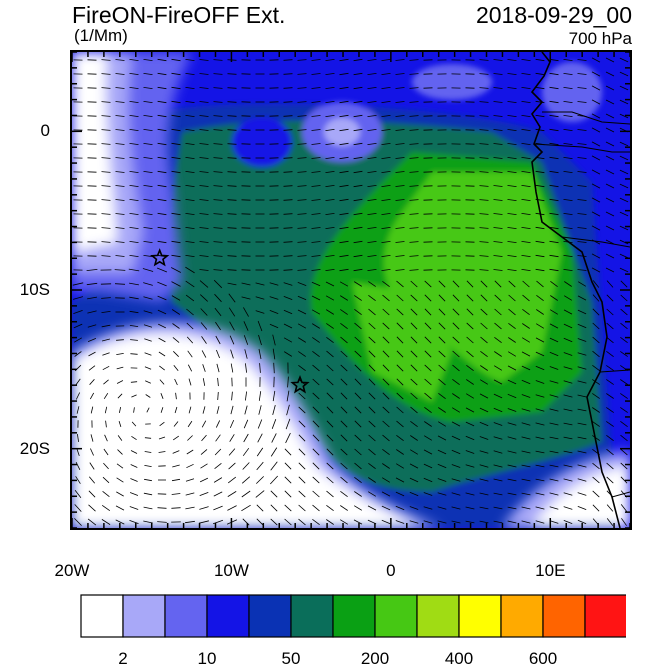 Image resolution: width=650 pixels, height=668 pixels. What do you see at coordinates (543, 659) in the screenshot?
I see `colorbar-label: 600` at bounding box center [543, 659].